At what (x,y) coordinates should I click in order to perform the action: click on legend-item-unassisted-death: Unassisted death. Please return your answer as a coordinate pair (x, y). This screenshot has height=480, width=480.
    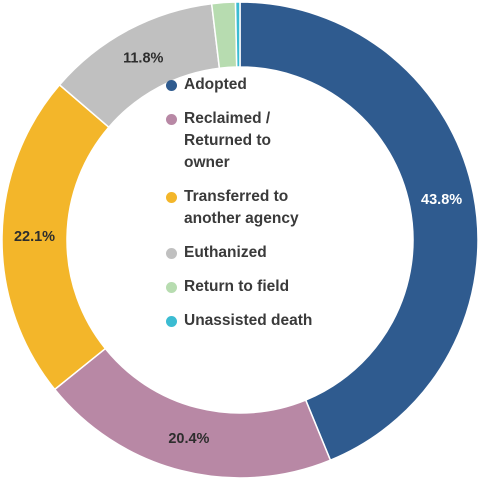
    Looking at the image, I should click on (266, 321).